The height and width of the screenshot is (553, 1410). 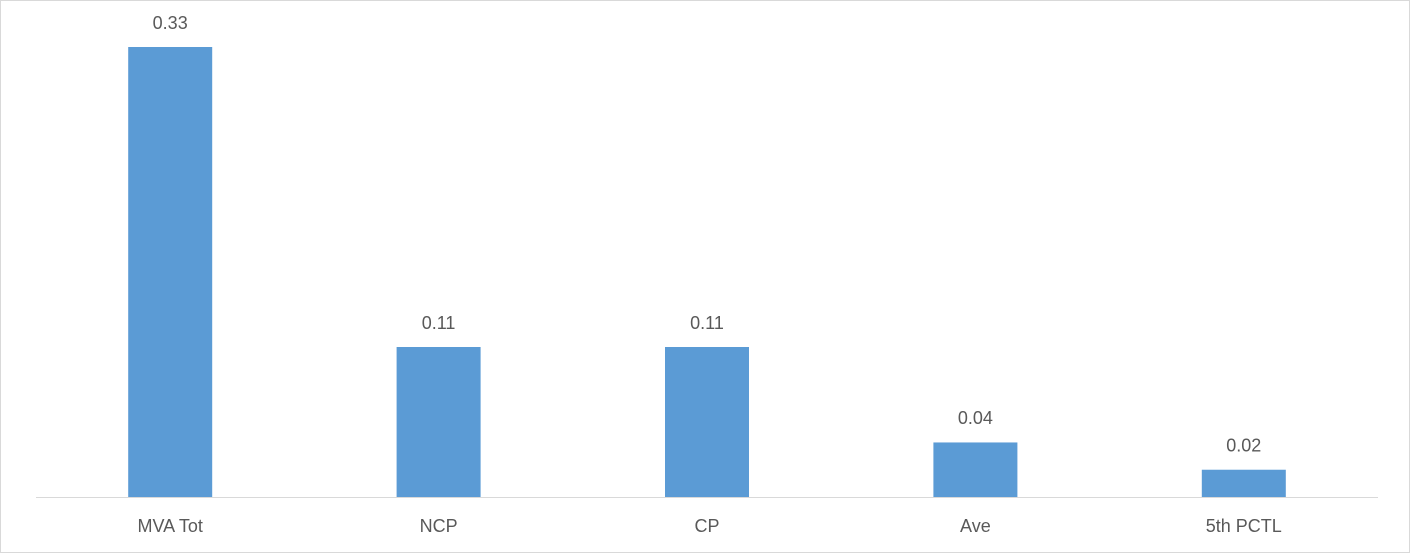 What do you see at coordinates (706, 526) in the screenshot?
I see `x-tick-label: CP` at bounding box center [706, 526].